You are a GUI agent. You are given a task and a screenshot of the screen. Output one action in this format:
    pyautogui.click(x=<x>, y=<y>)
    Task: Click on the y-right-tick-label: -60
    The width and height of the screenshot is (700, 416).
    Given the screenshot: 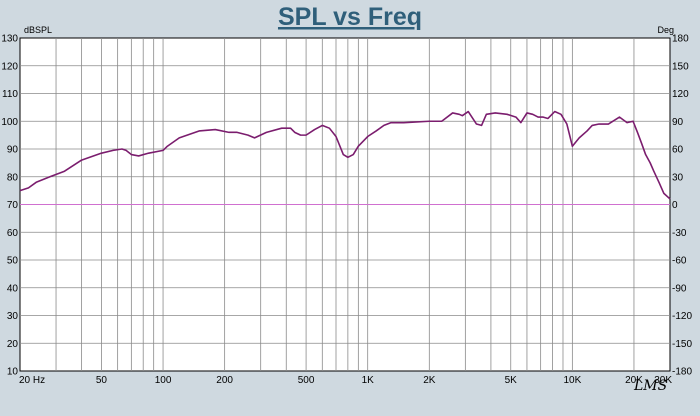 What is the action you would take?
    pyautogui.click(x=679, y=261)
    